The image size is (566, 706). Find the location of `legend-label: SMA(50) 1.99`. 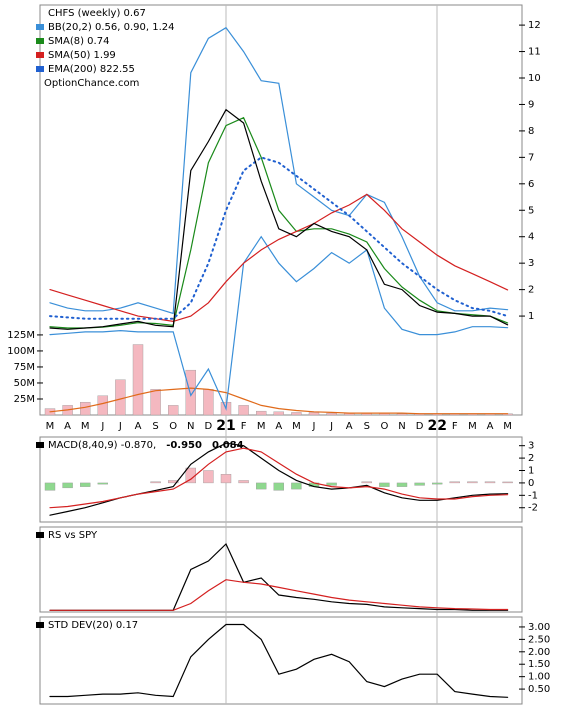

legend-label: SMA(50) 1.99 is located at coordinates (82, 55).